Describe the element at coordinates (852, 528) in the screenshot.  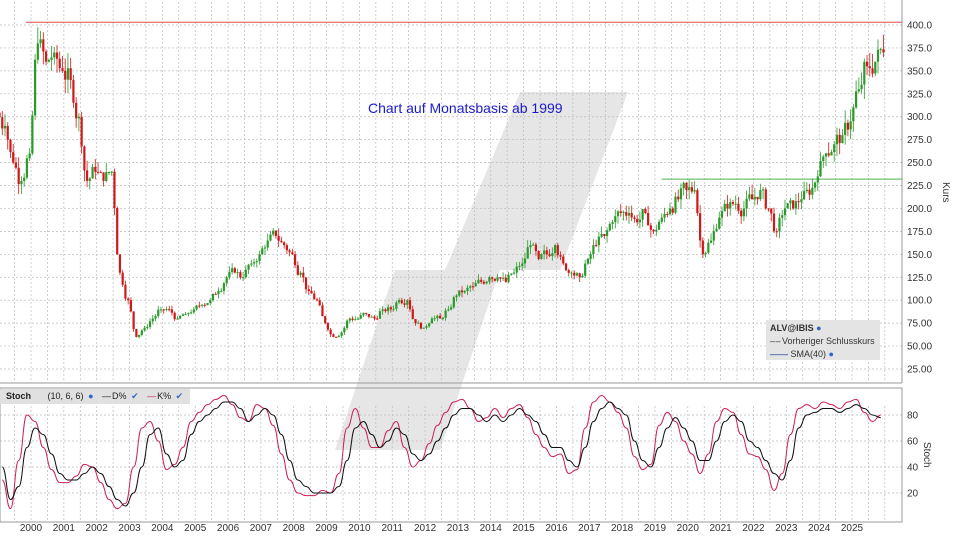
I see `x-tick-label: 2025` at that location.